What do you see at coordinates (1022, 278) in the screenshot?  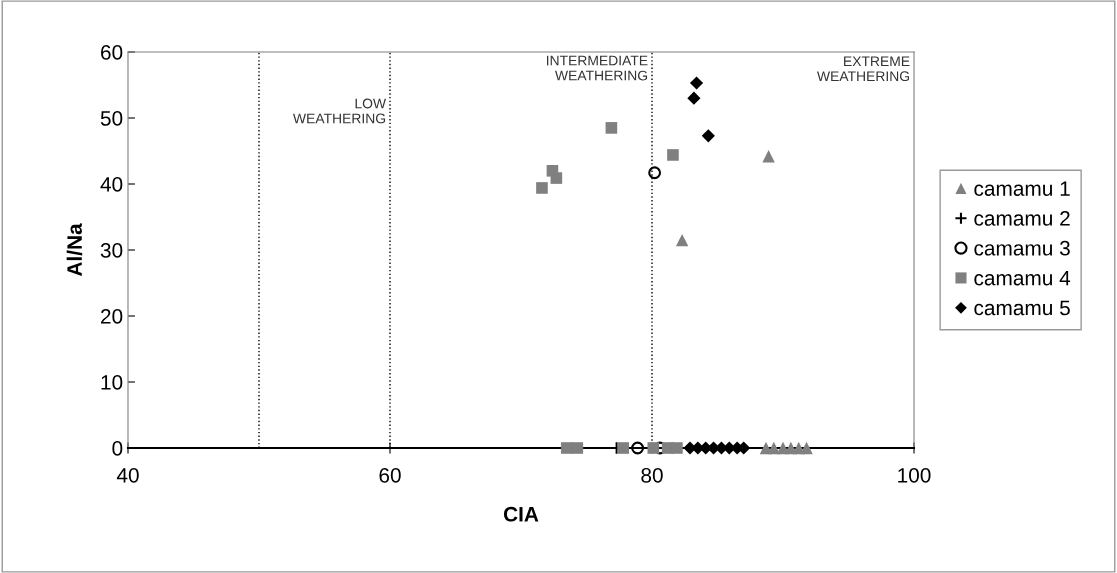 I see `legend-label: camamu 4` at bounding box center [1022, 278].